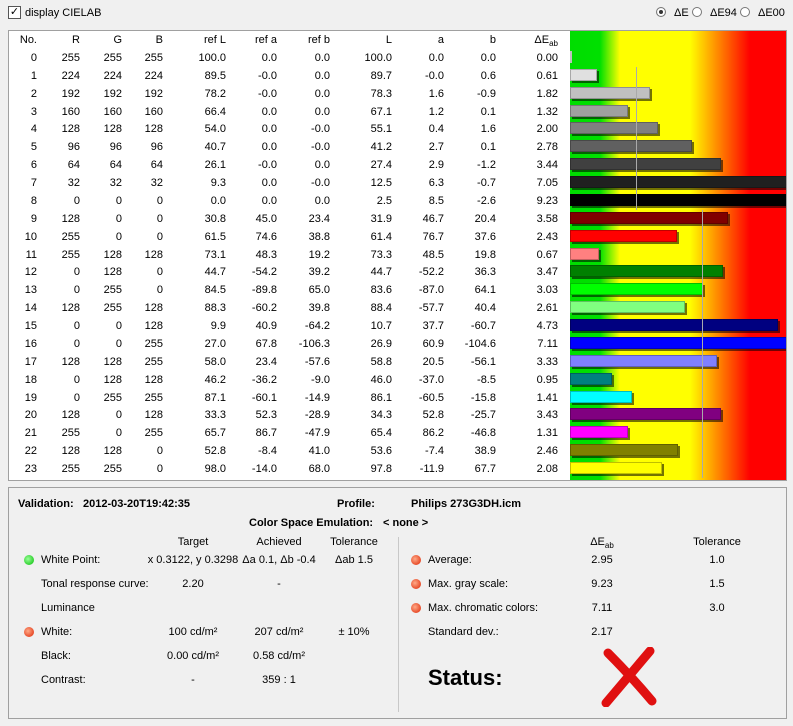 The width and height of the screenshot is (793, 726). Describe the element at coordinates (266, 433) in the screenshot. I see `cell: 86.7` at that location.